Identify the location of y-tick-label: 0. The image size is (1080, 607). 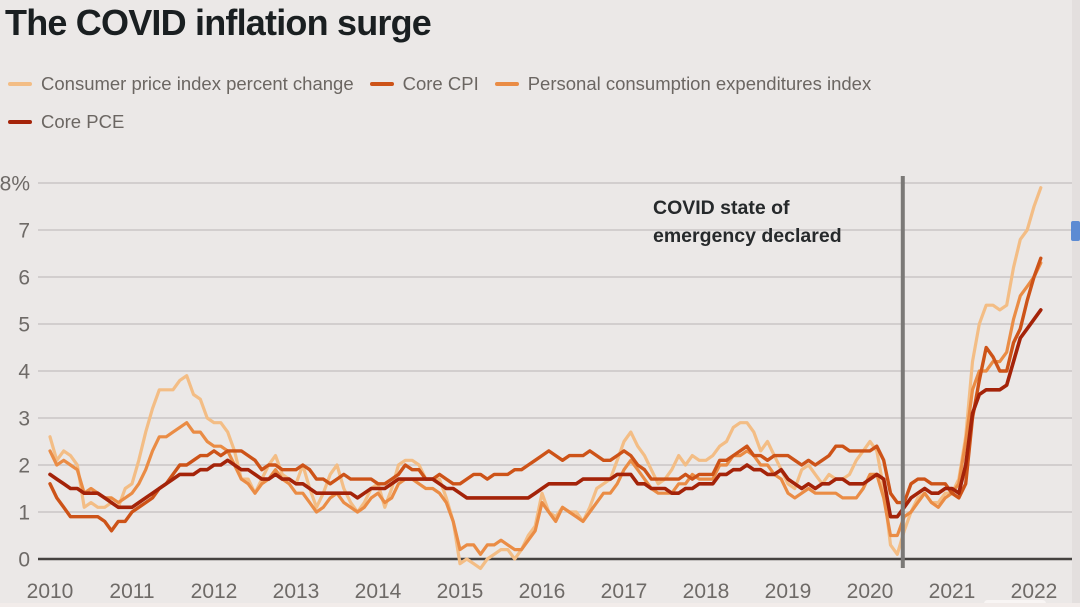
(24, 560).